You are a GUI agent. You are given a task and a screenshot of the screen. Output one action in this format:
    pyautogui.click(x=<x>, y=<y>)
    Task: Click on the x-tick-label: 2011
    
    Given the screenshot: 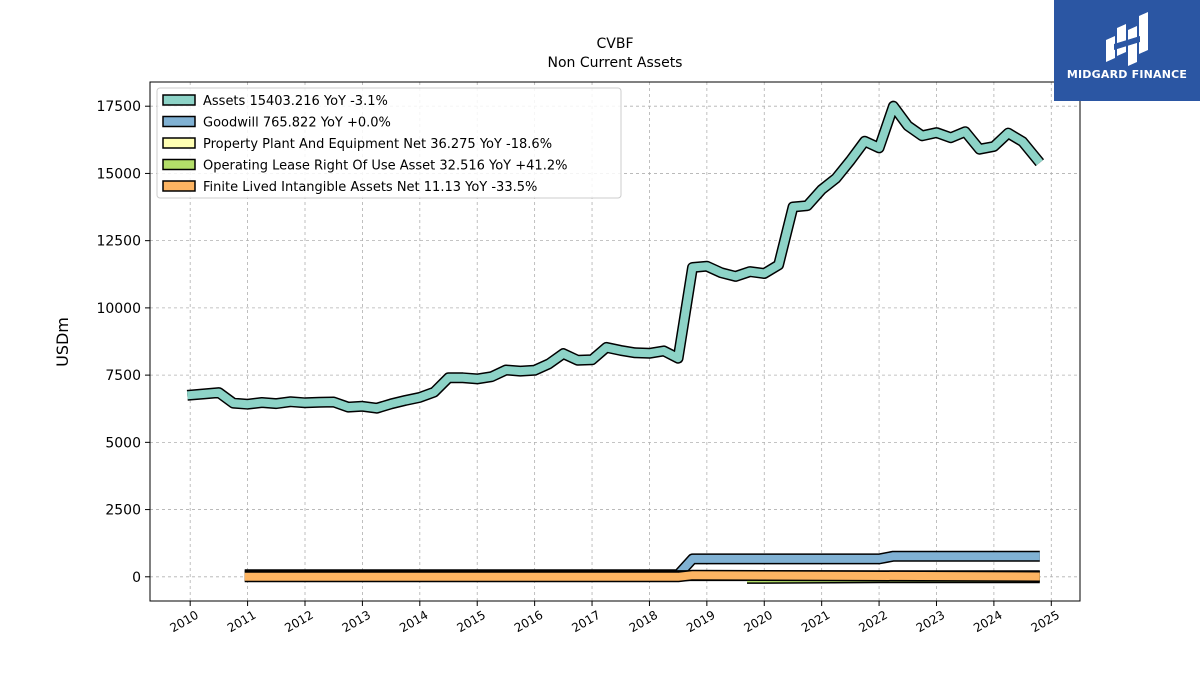 What is the action you would take?
    pyautogui.click(x=241, y=621)
    